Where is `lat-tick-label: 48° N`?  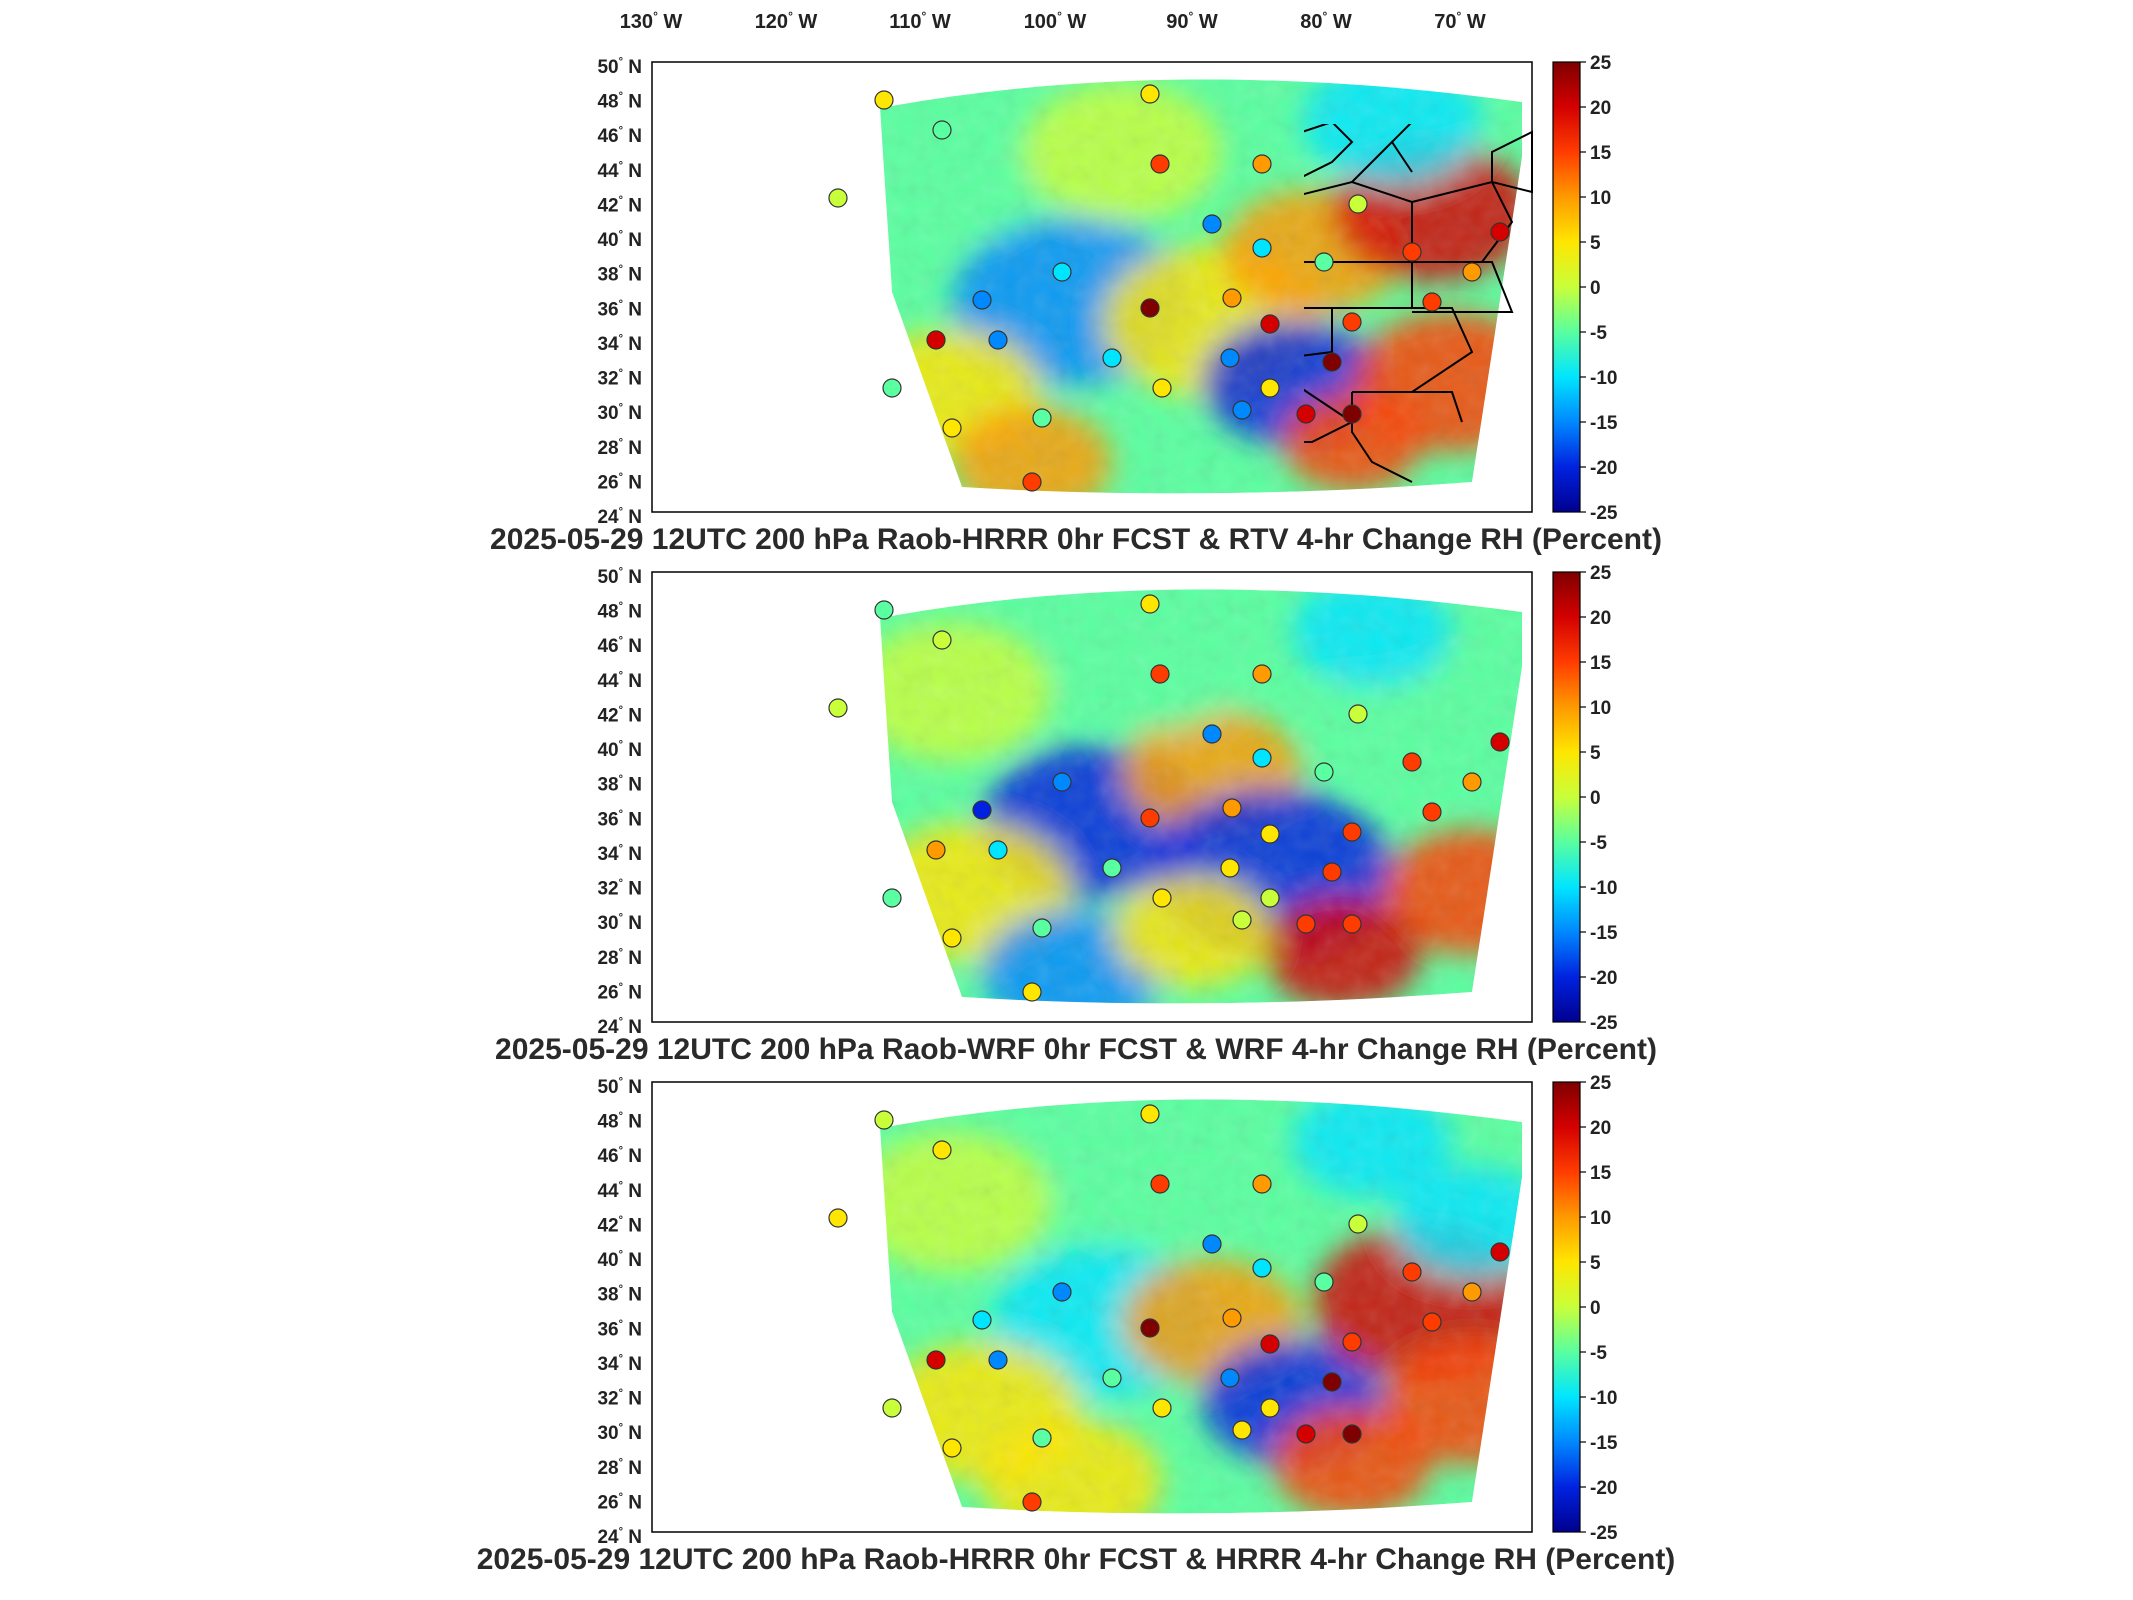 lat-tick-label: 48° N is located at coordinates (619, 612).